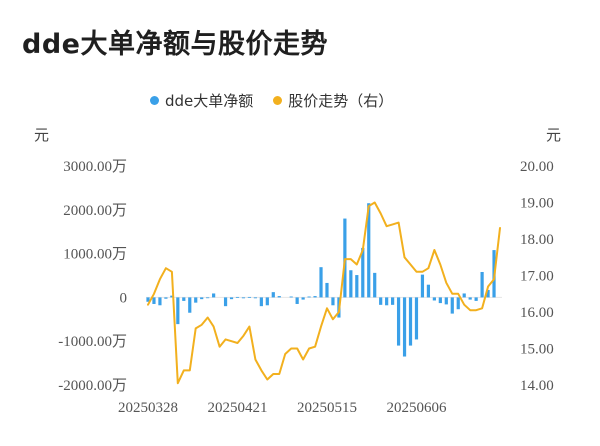 The image size is (600, 446). I want to click on legend-marker-price, so click(278, 100).